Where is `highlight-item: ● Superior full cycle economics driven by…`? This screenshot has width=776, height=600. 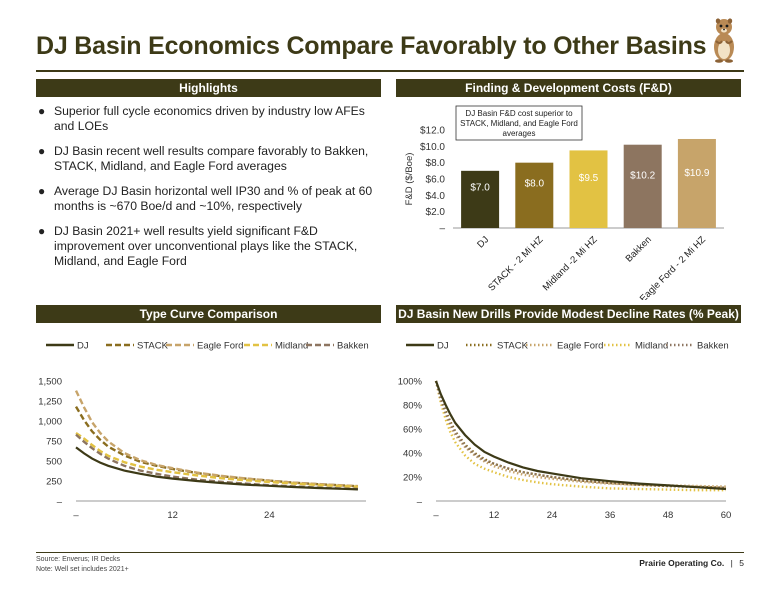
highlight-item: ● Superior full cycle economics driven by… is located at coordinates (210, 119).